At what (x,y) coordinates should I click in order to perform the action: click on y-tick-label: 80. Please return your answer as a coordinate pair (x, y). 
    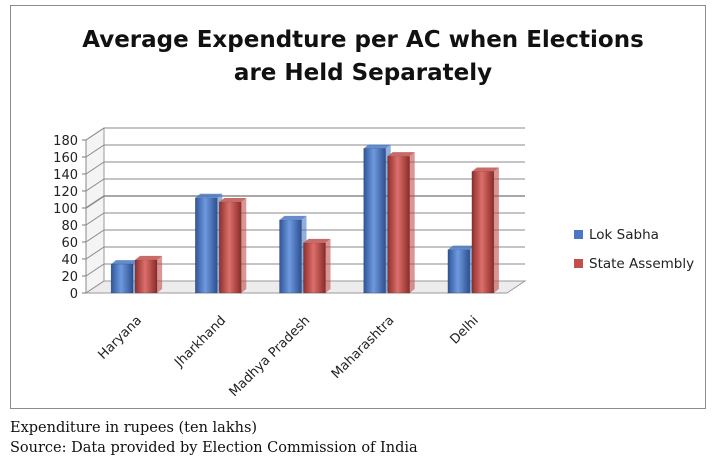
    Looking at the image, I should click on (69, 226).